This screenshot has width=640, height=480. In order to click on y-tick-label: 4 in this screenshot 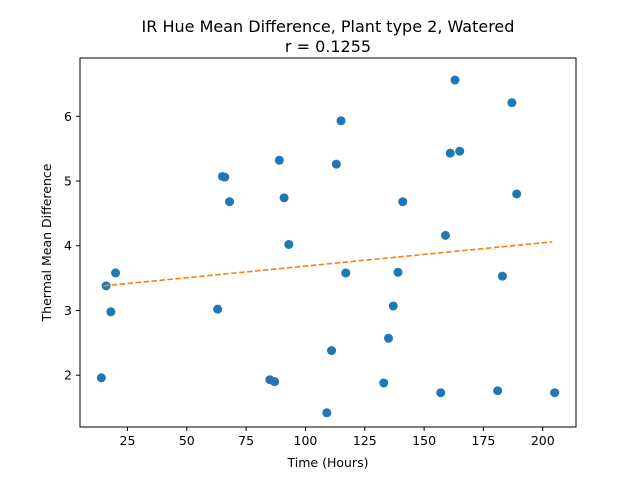, I will do `click(68, 245)`.